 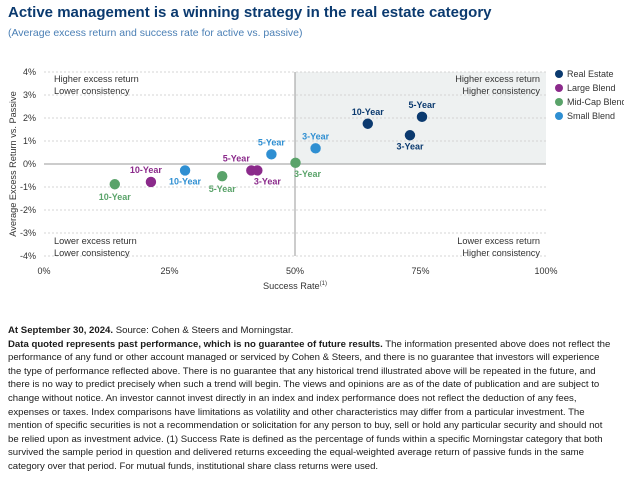 What do you see at coordinates (591, 88) in the screenshot?
I see `legend-label: Large Blend` at bounding box center [591, 88].